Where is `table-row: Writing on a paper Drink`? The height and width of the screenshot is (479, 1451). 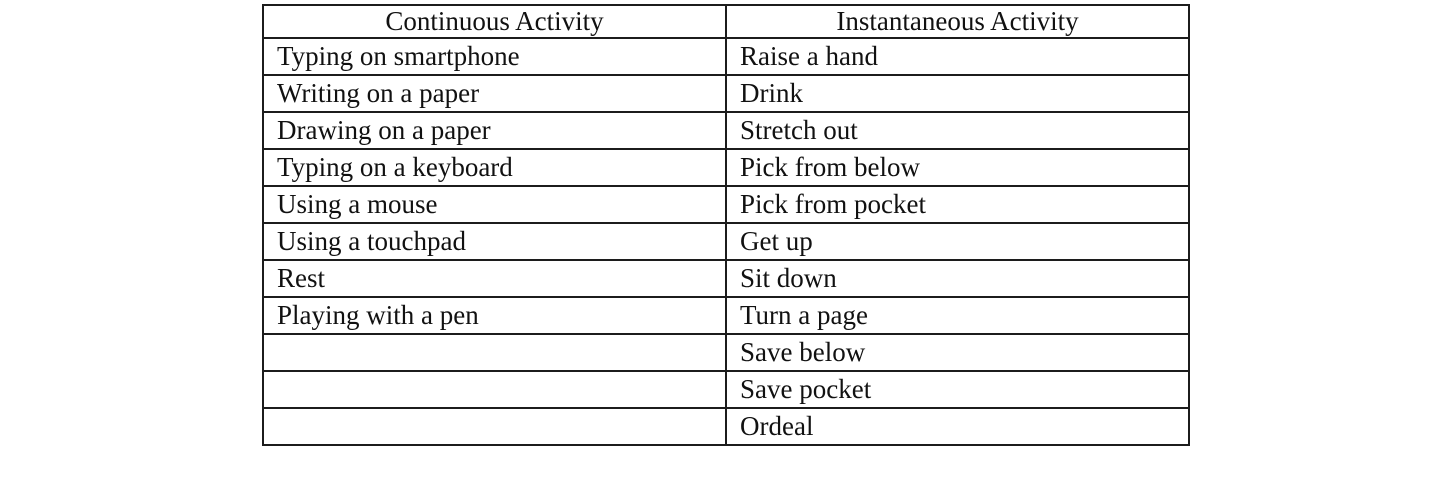
table-row: Writing on a paper Drink is located at coordinates (726, 93).